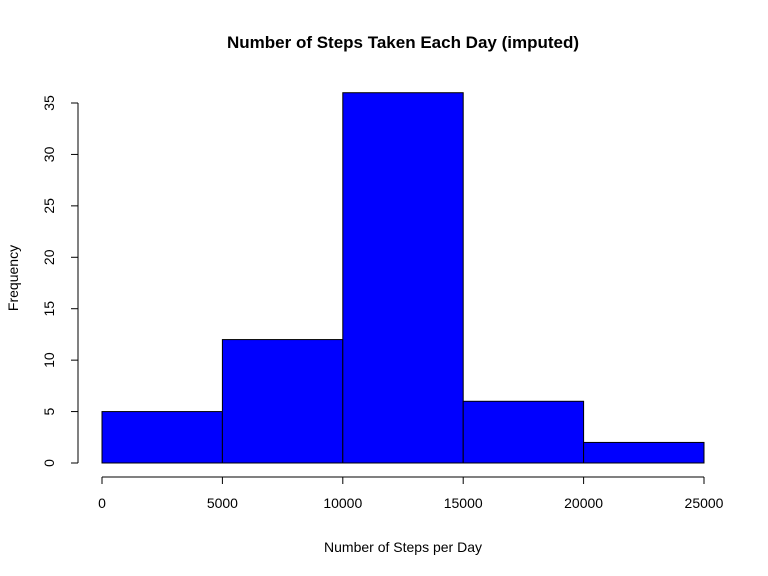  I want to click on y-tick-label-4: 20, so click(49, 257).